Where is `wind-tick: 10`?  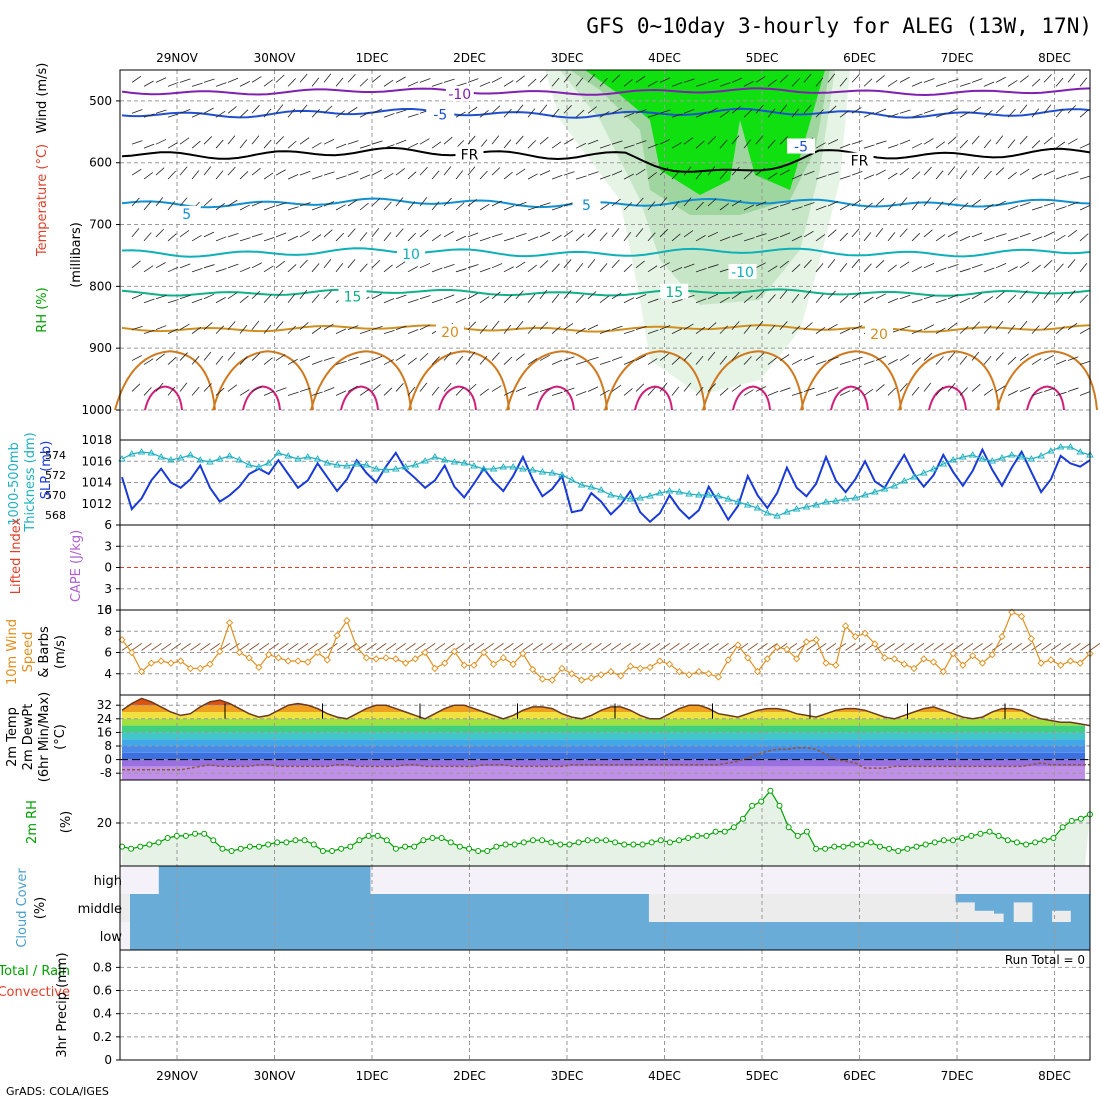
wind-tick: 10 is located at coordinates (104, 610).